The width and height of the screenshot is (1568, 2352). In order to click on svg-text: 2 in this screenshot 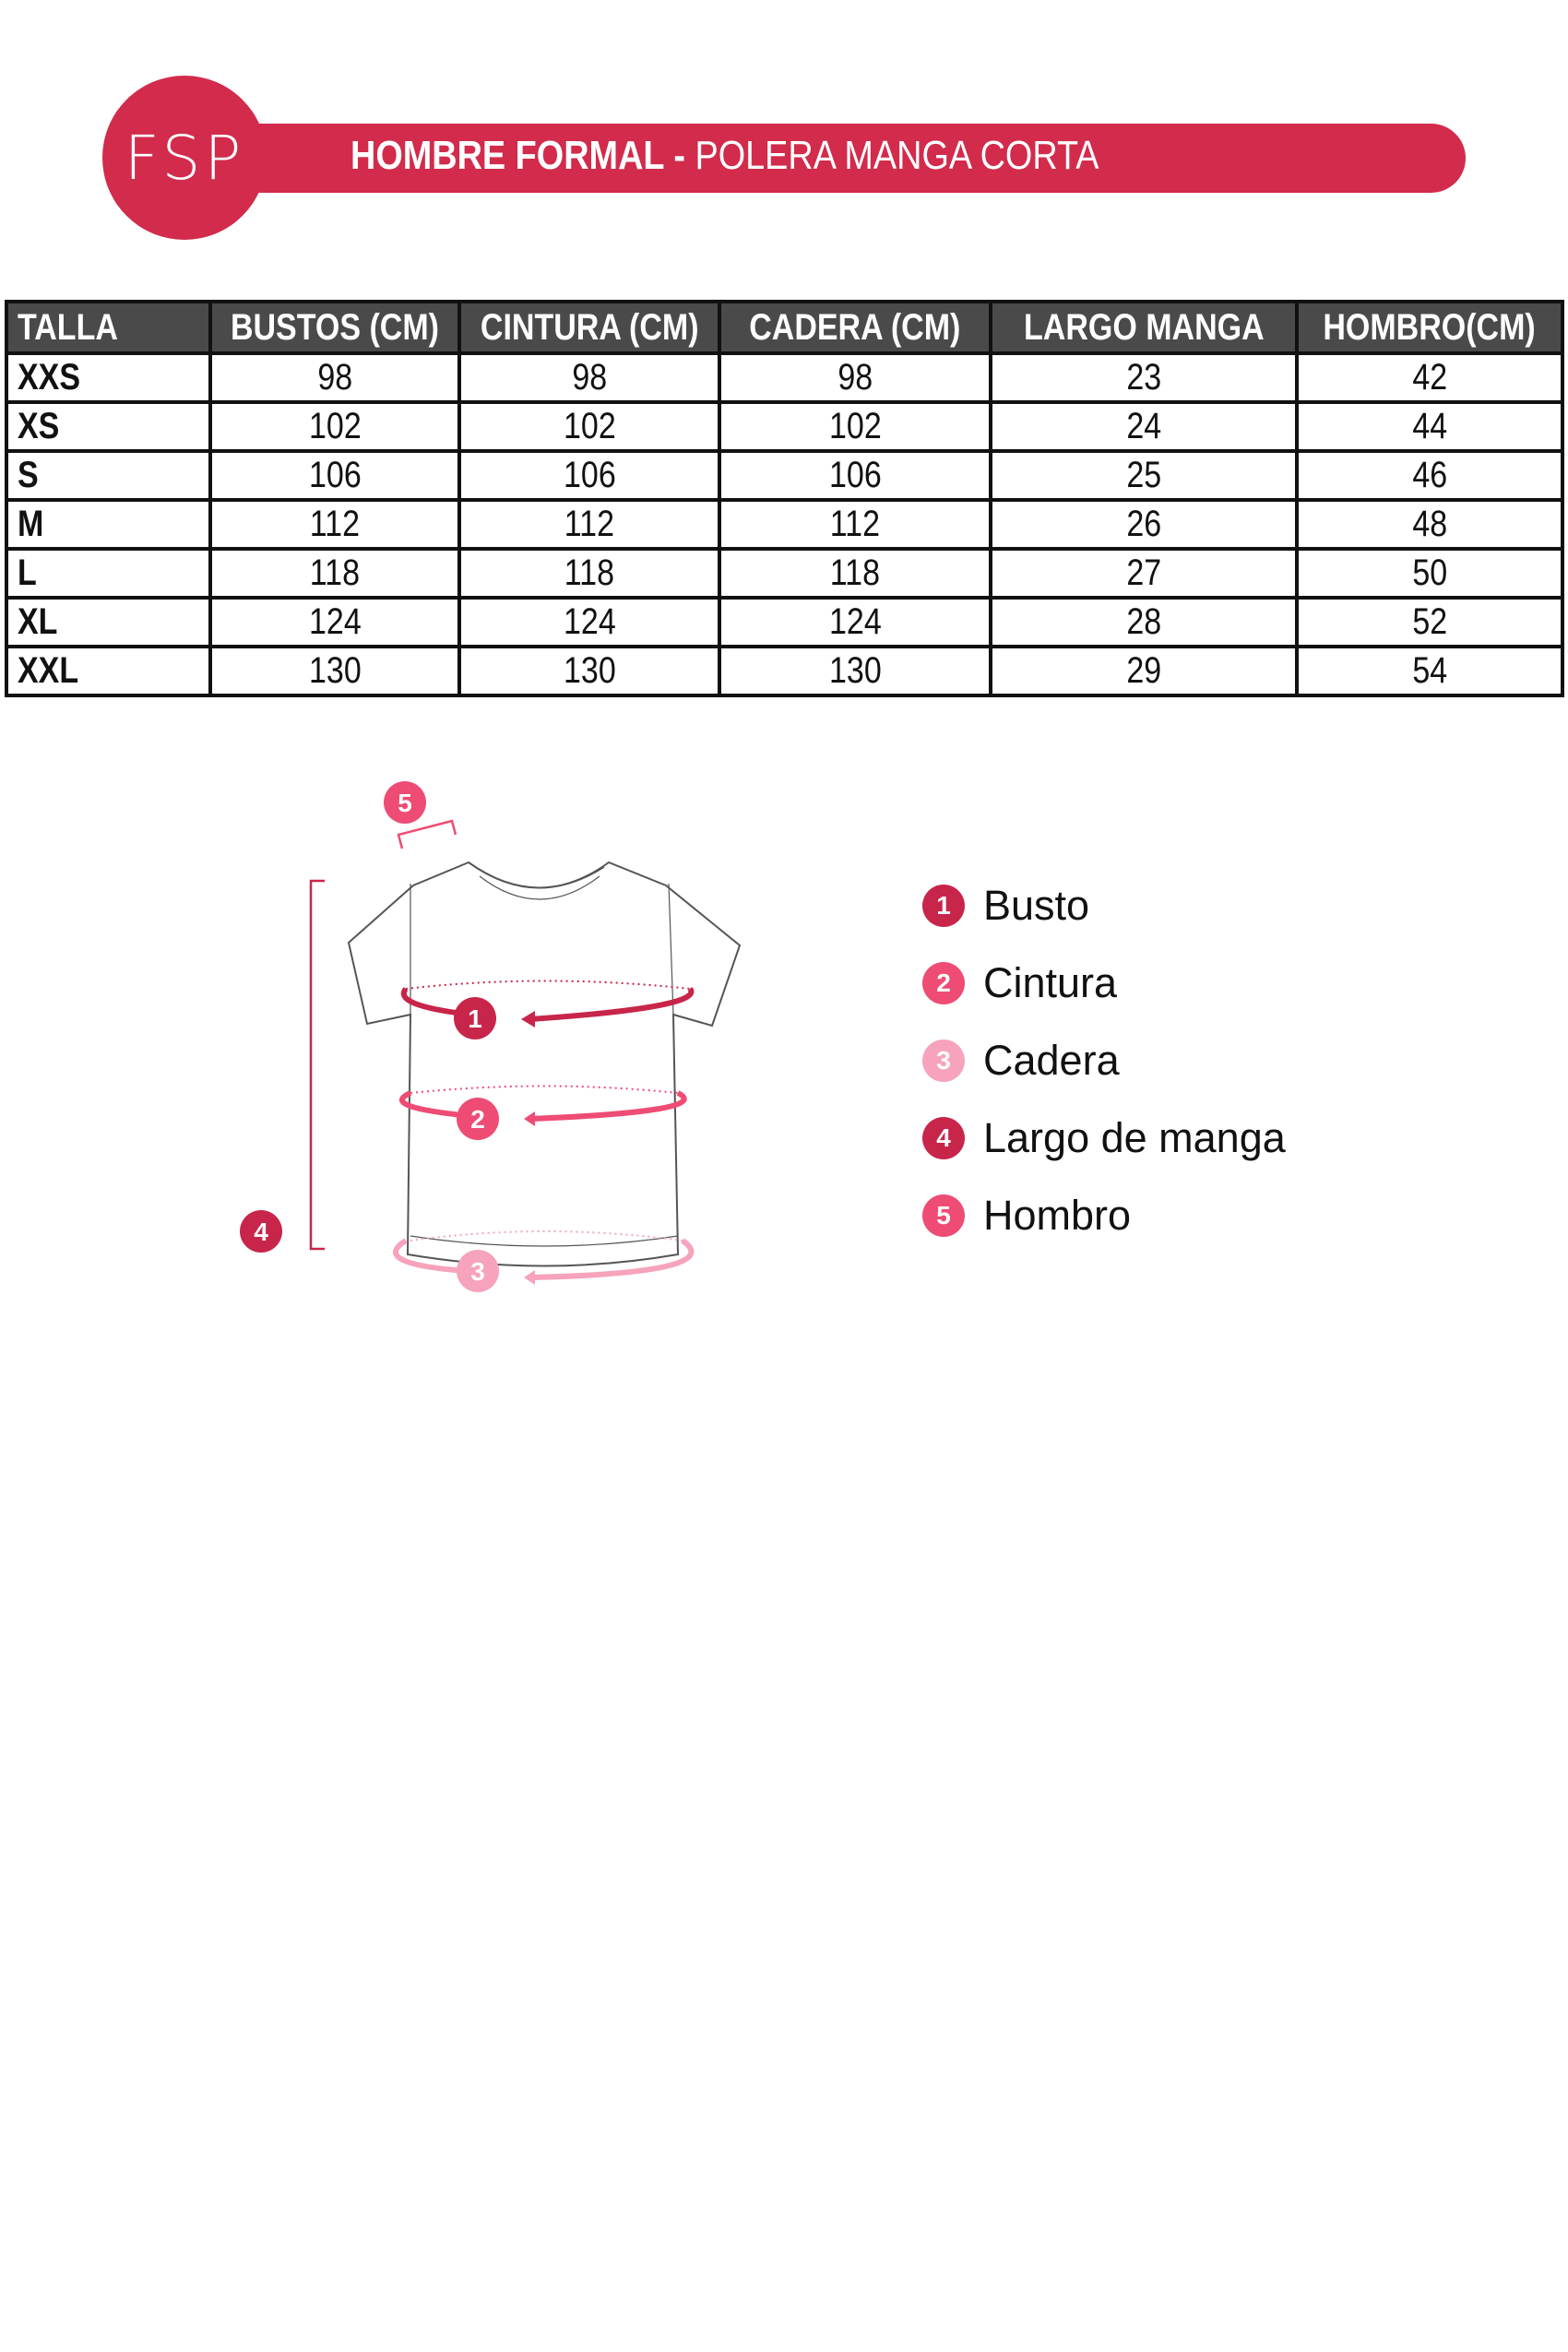, I will do `click(477, 1119)`.